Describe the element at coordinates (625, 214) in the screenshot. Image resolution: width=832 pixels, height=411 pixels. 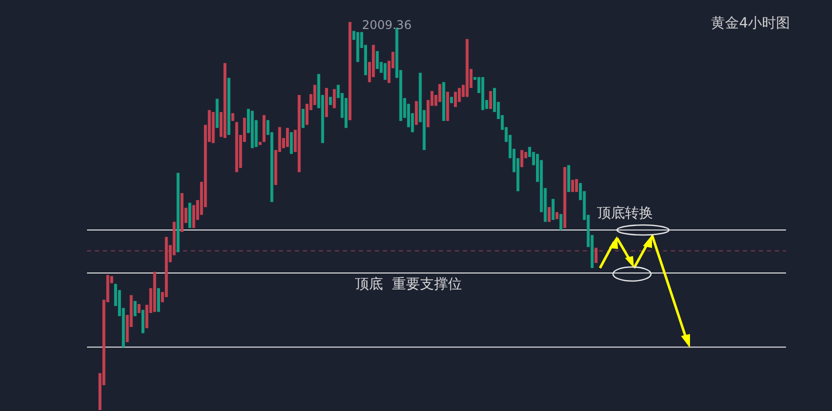
I see `ref-line-label: 顶底转换` at that location.